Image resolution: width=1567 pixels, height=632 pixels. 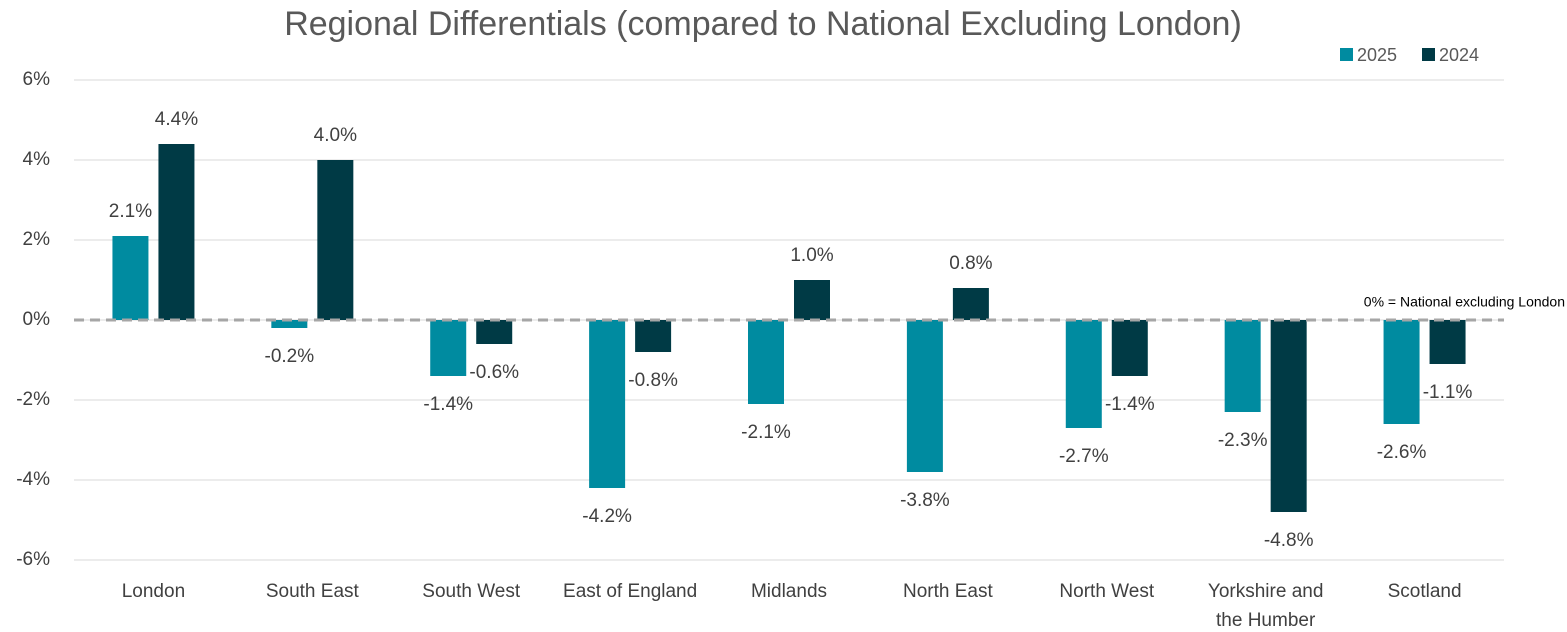 What do you see at coordinates (948, 591) in the screenshot?
I see `x-tick-label: North East` at bounding box center [948, 591].